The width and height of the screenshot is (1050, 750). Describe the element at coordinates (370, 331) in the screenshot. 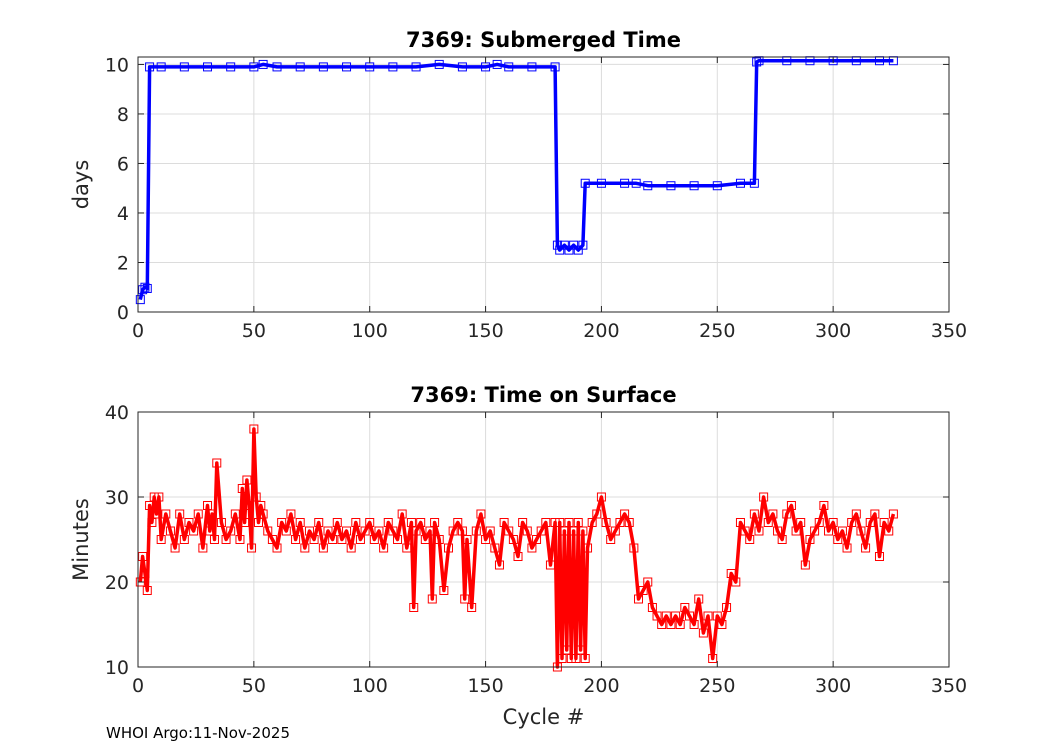

I see `x-tick-label: 100` at that location.